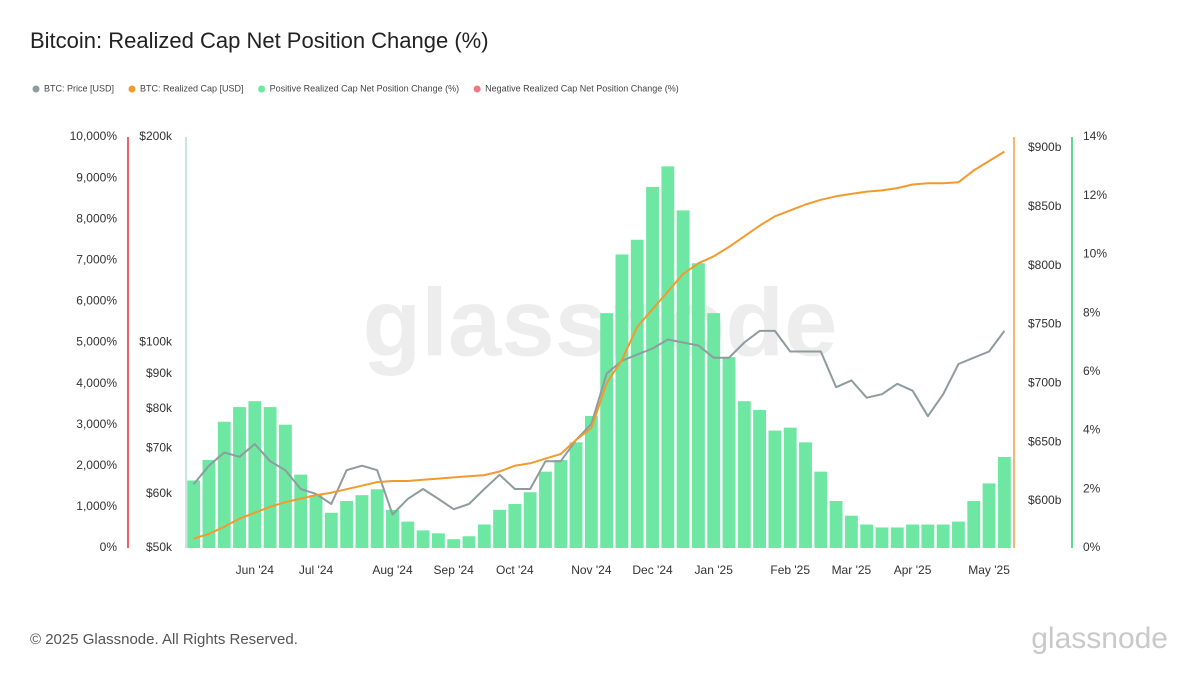 This screenshot has height=675, width=1200. Describe the element at coordinates (96, 424) in the screenshot. I see `y-tick-label: 3,000%` at that location.